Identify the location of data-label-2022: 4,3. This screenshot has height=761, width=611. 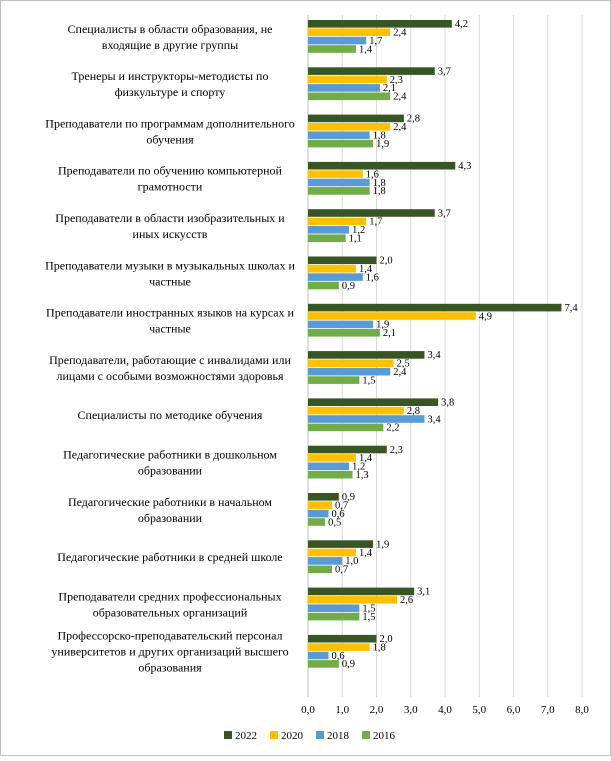
(464, 166).